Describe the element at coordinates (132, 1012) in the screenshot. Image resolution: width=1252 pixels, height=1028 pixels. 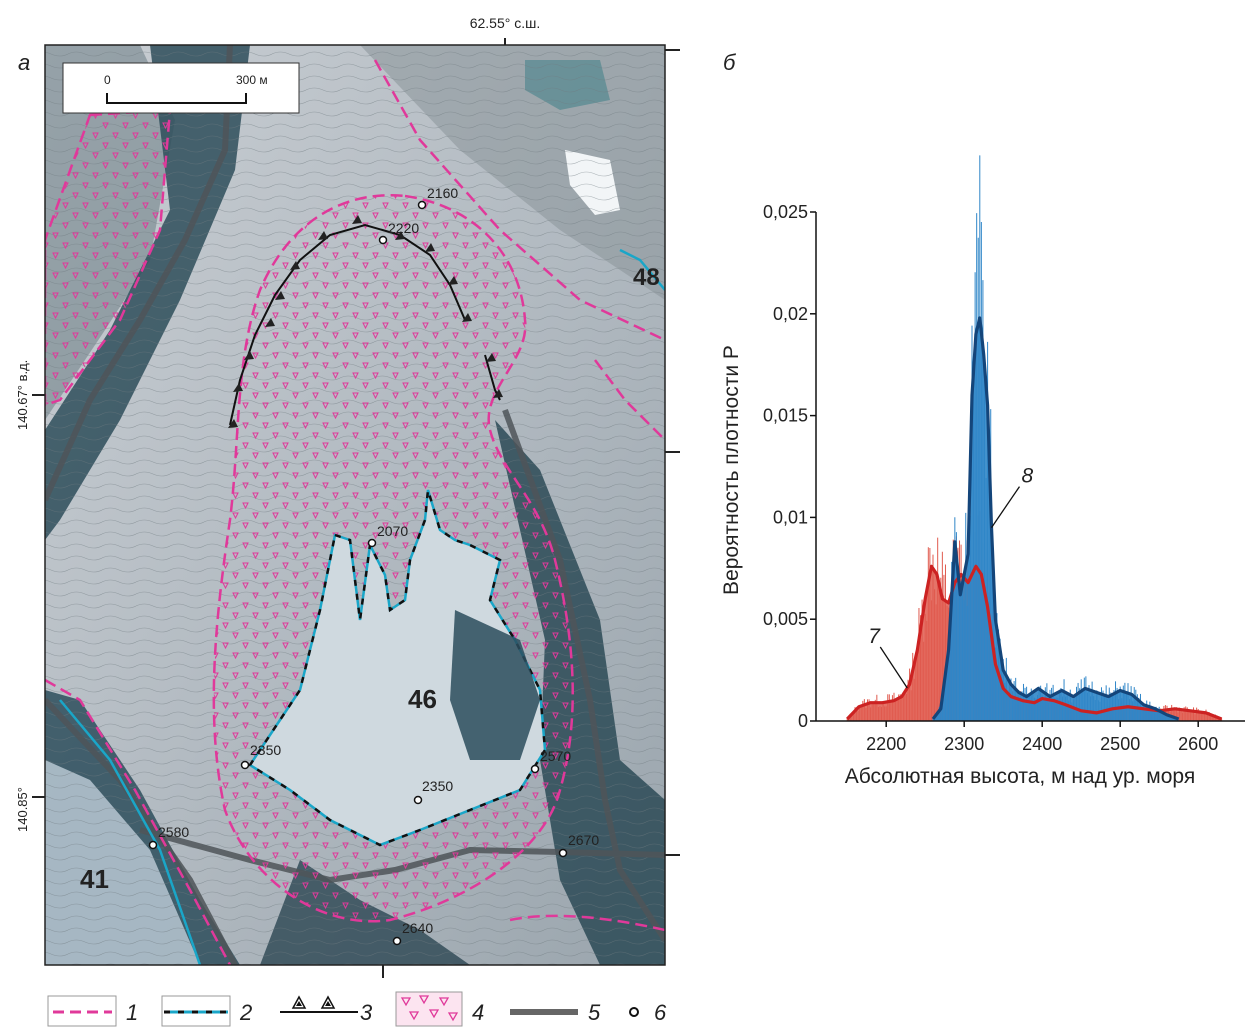
I see `svg-text: 1` at that location.